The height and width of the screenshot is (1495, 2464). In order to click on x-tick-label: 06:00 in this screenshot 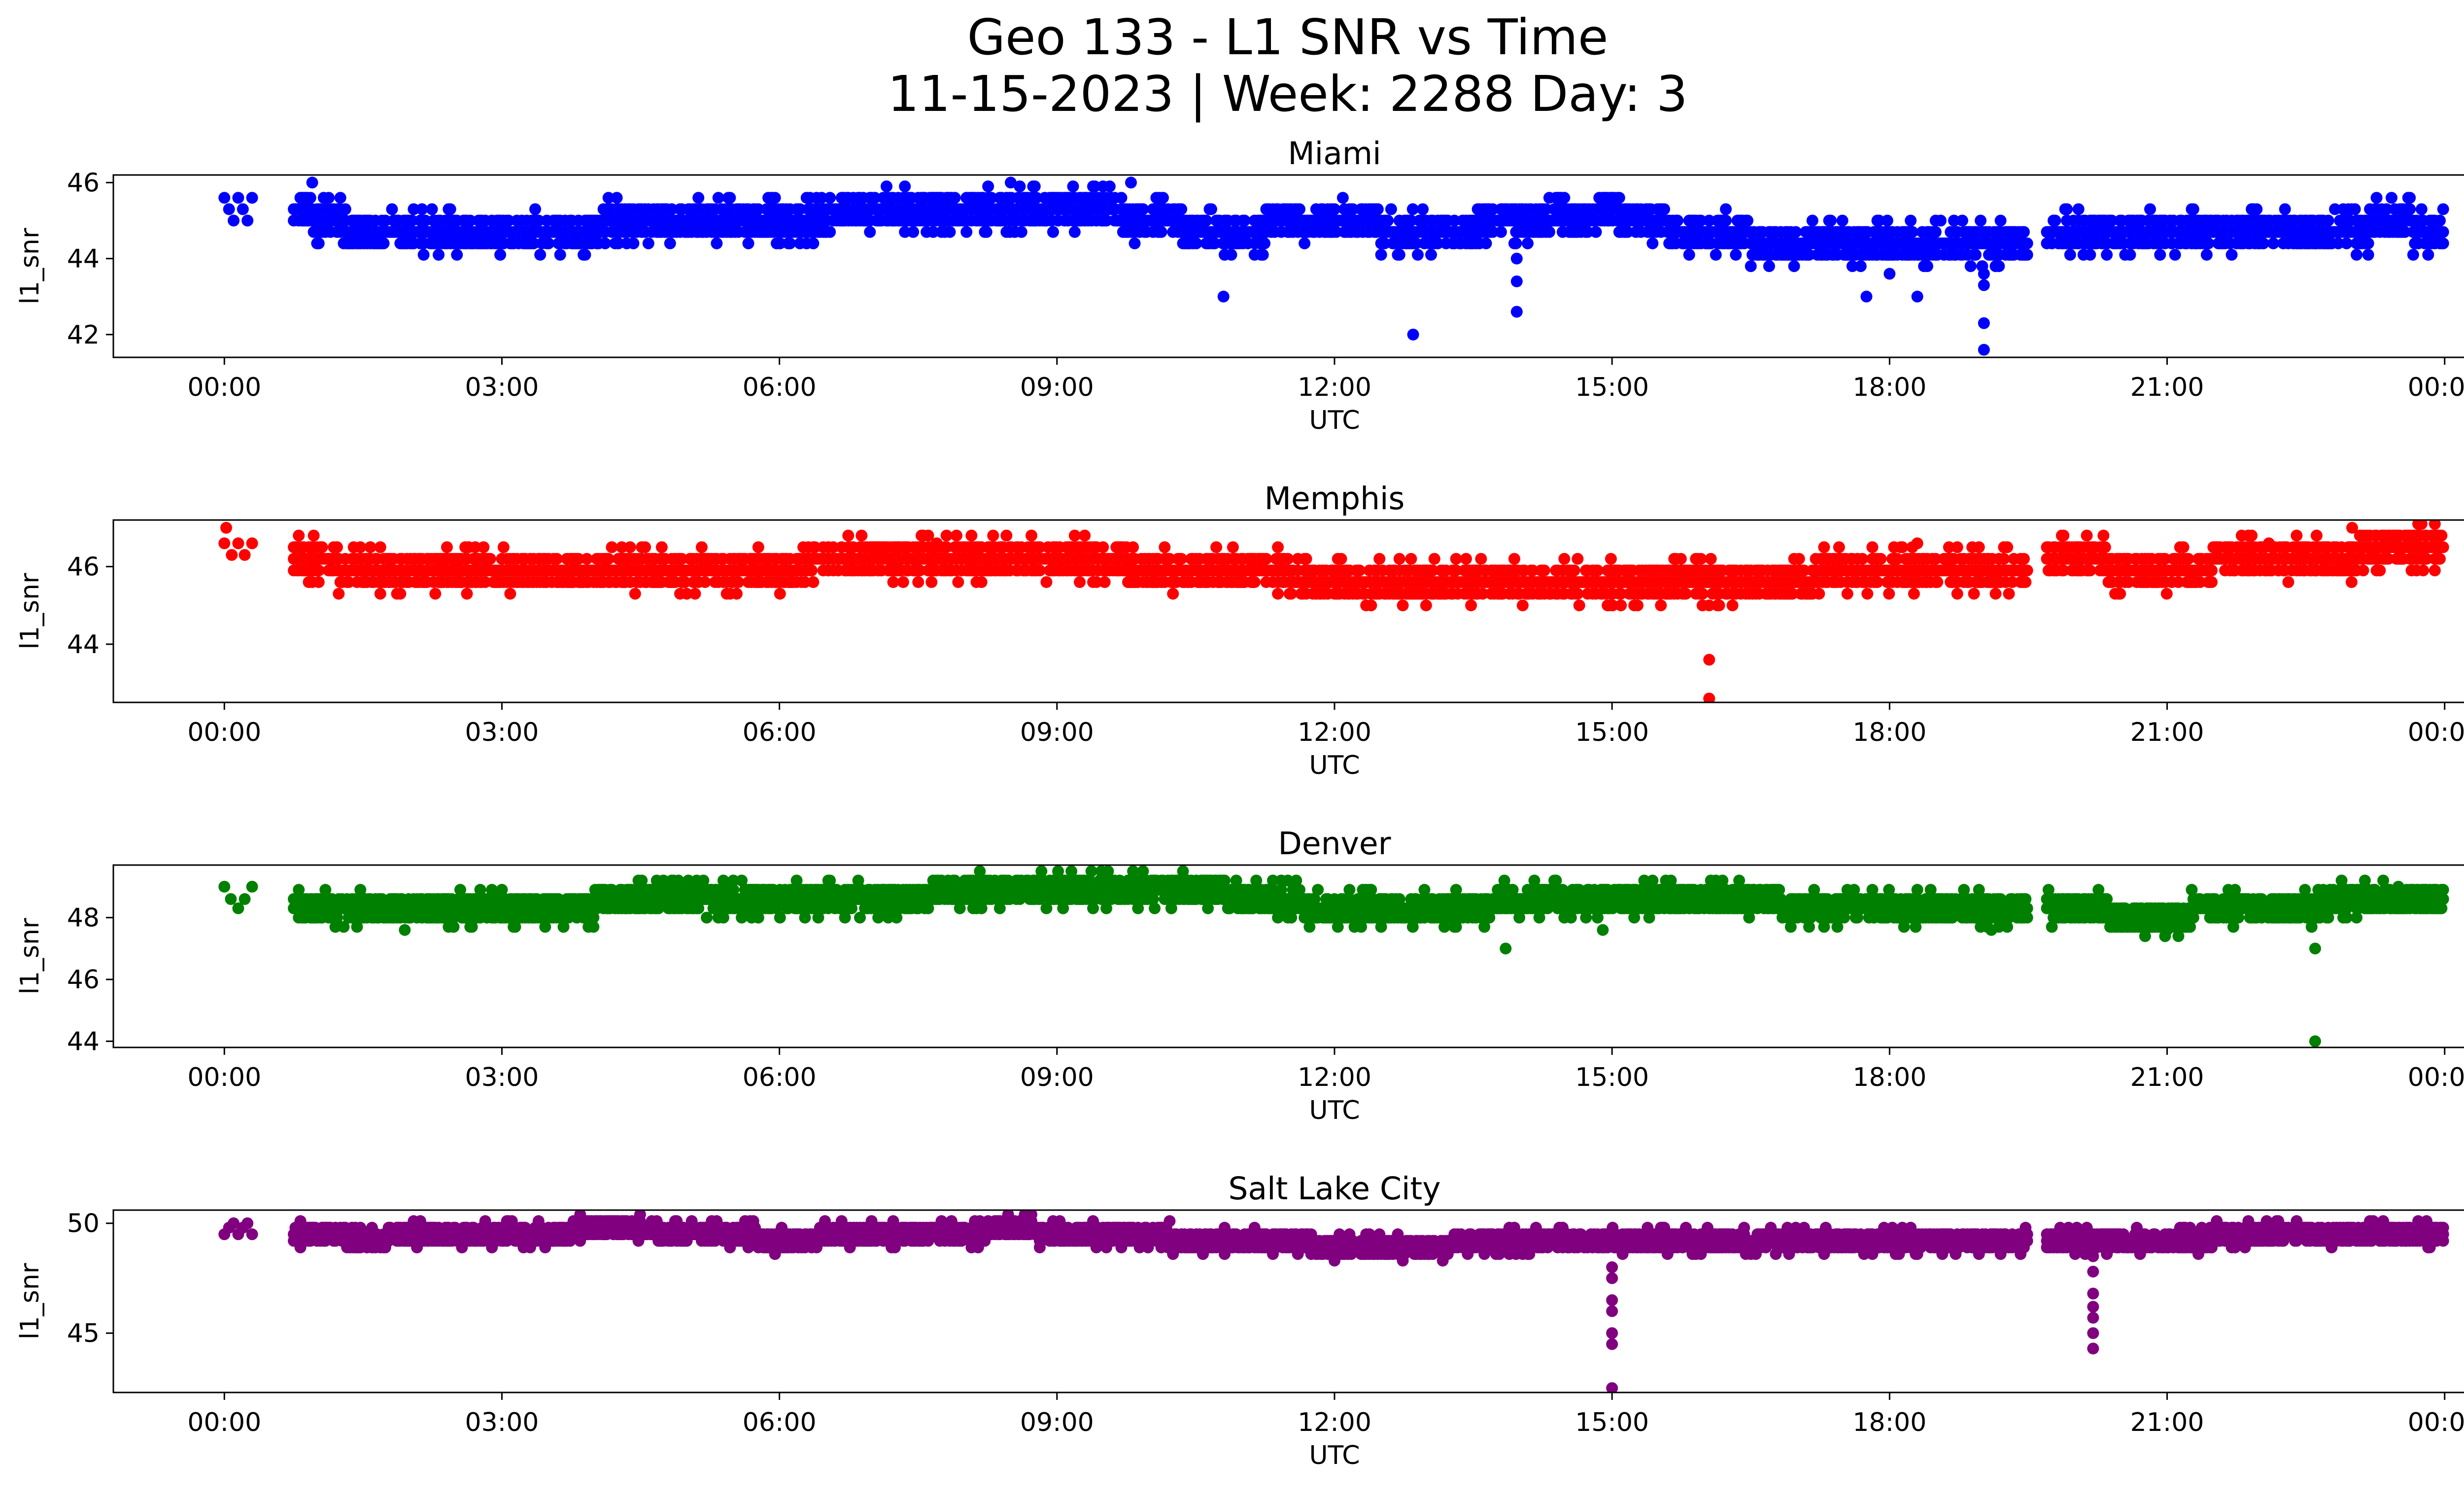, I will do `click(780, 387)`.